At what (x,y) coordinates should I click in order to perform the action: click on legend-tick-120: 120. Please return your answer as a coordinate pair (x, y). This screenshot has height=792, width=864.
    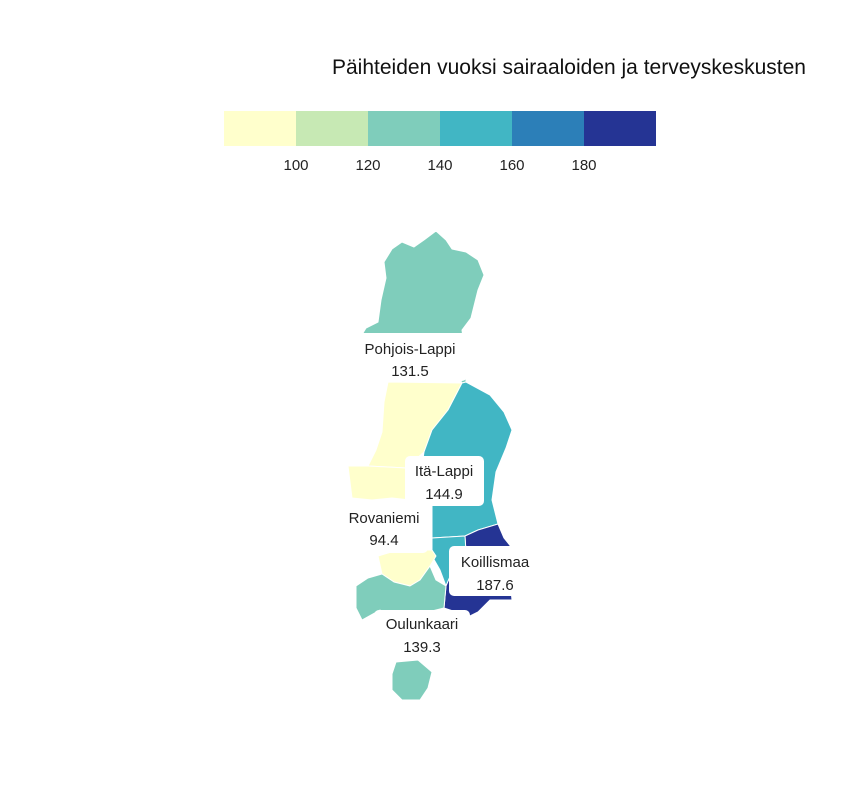
    Looking at the image, I should click on (367, 165).